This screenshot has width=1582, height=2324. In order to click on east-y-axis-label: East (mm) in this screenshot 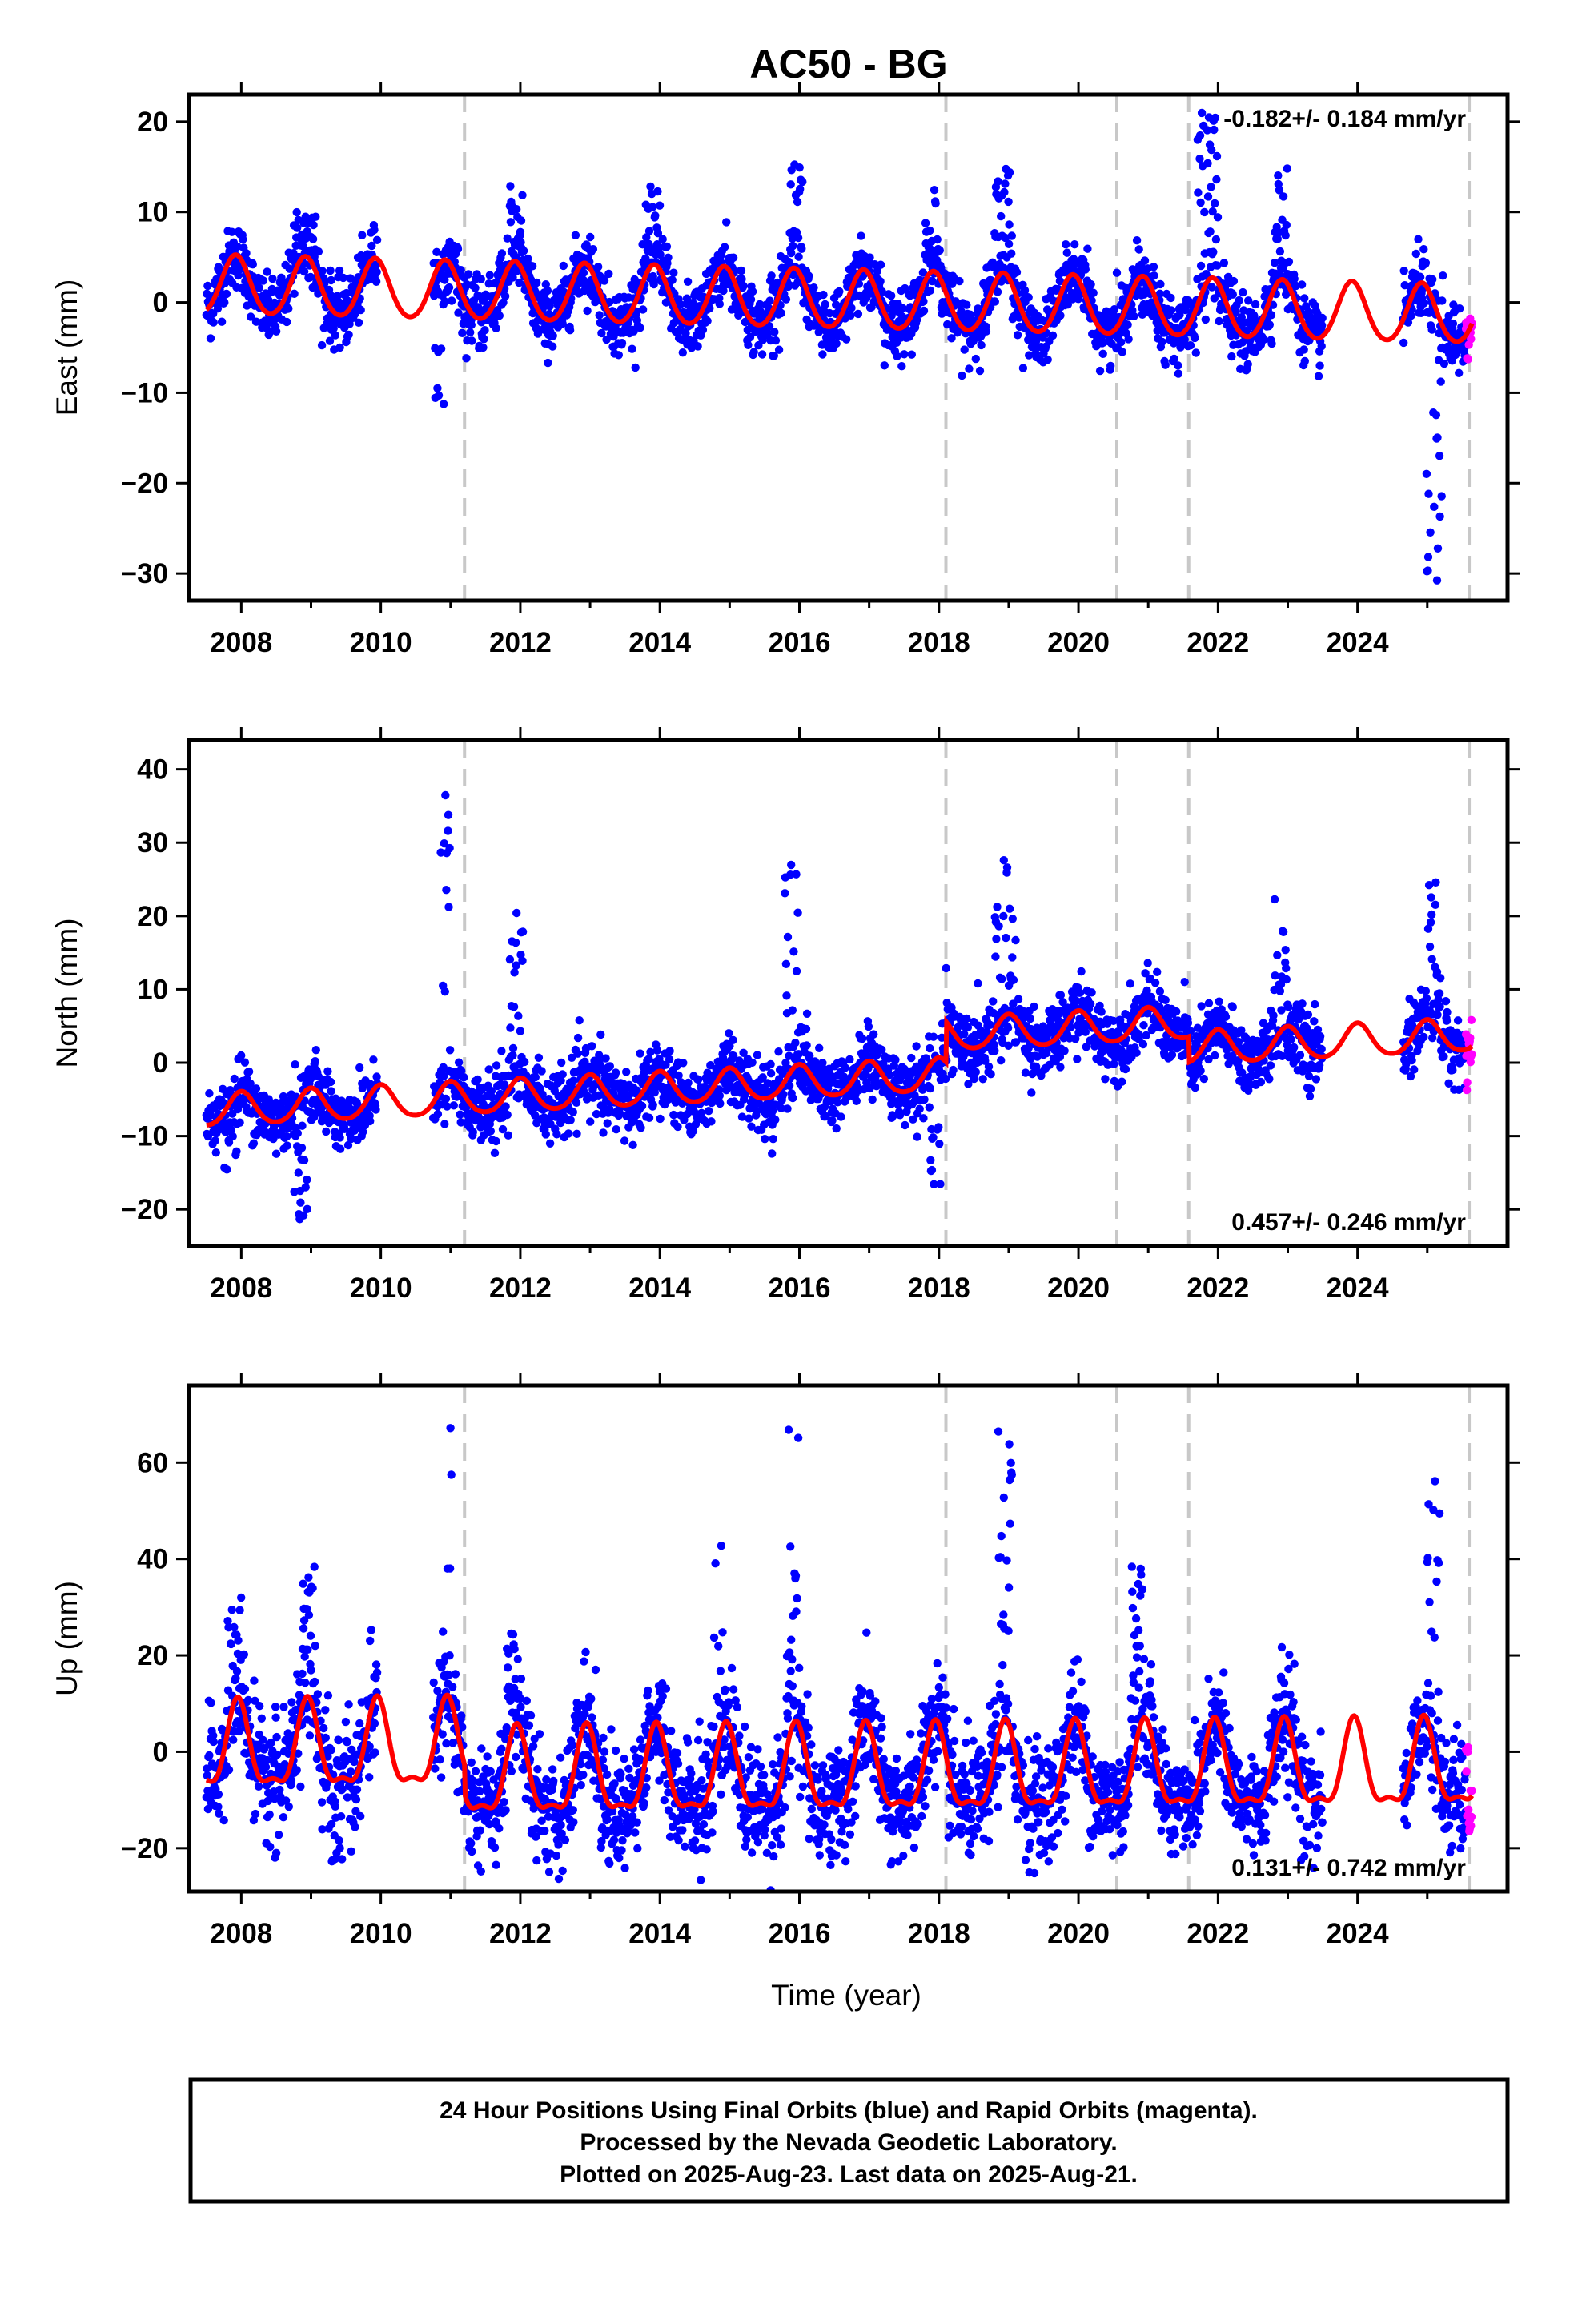, I will do `click(66, 347)`.